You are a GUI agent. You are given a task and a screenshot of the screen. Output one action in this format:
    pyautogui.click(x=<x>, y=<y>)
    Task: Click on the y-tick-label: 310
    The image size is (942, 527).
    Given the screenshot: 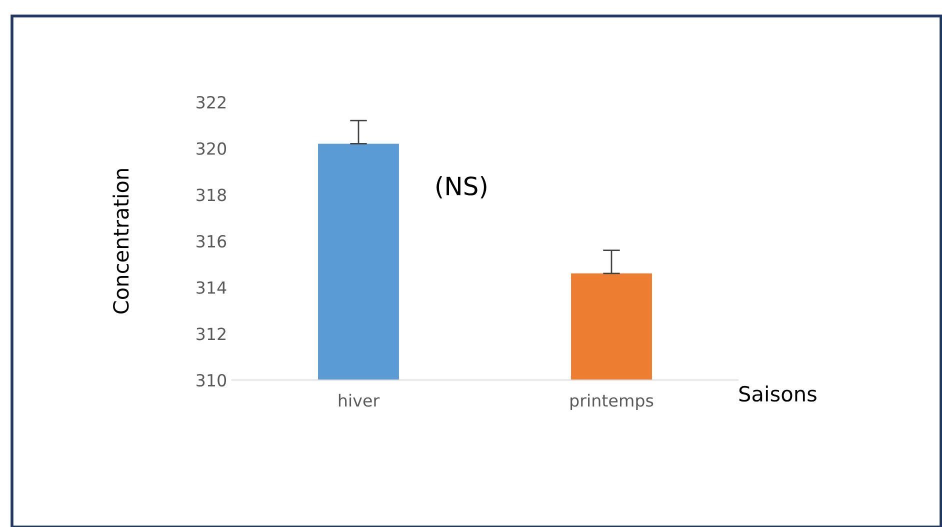 What is the action you would take?
    pyautogui.click(x=211, y=380)
    